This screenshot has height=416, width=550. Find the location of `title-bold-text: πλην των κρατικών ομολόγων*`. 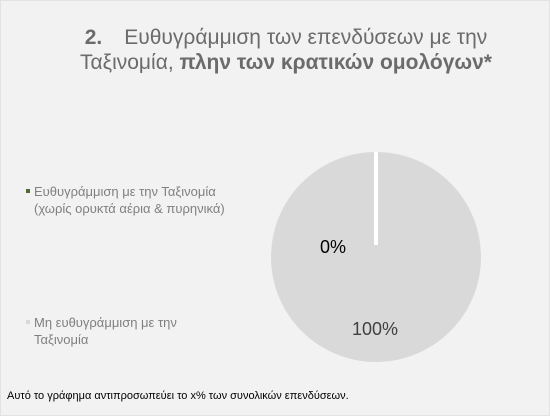

title-bold-text: πλην των κρατικών ομολόγων* is located at coordinates (335, 62).